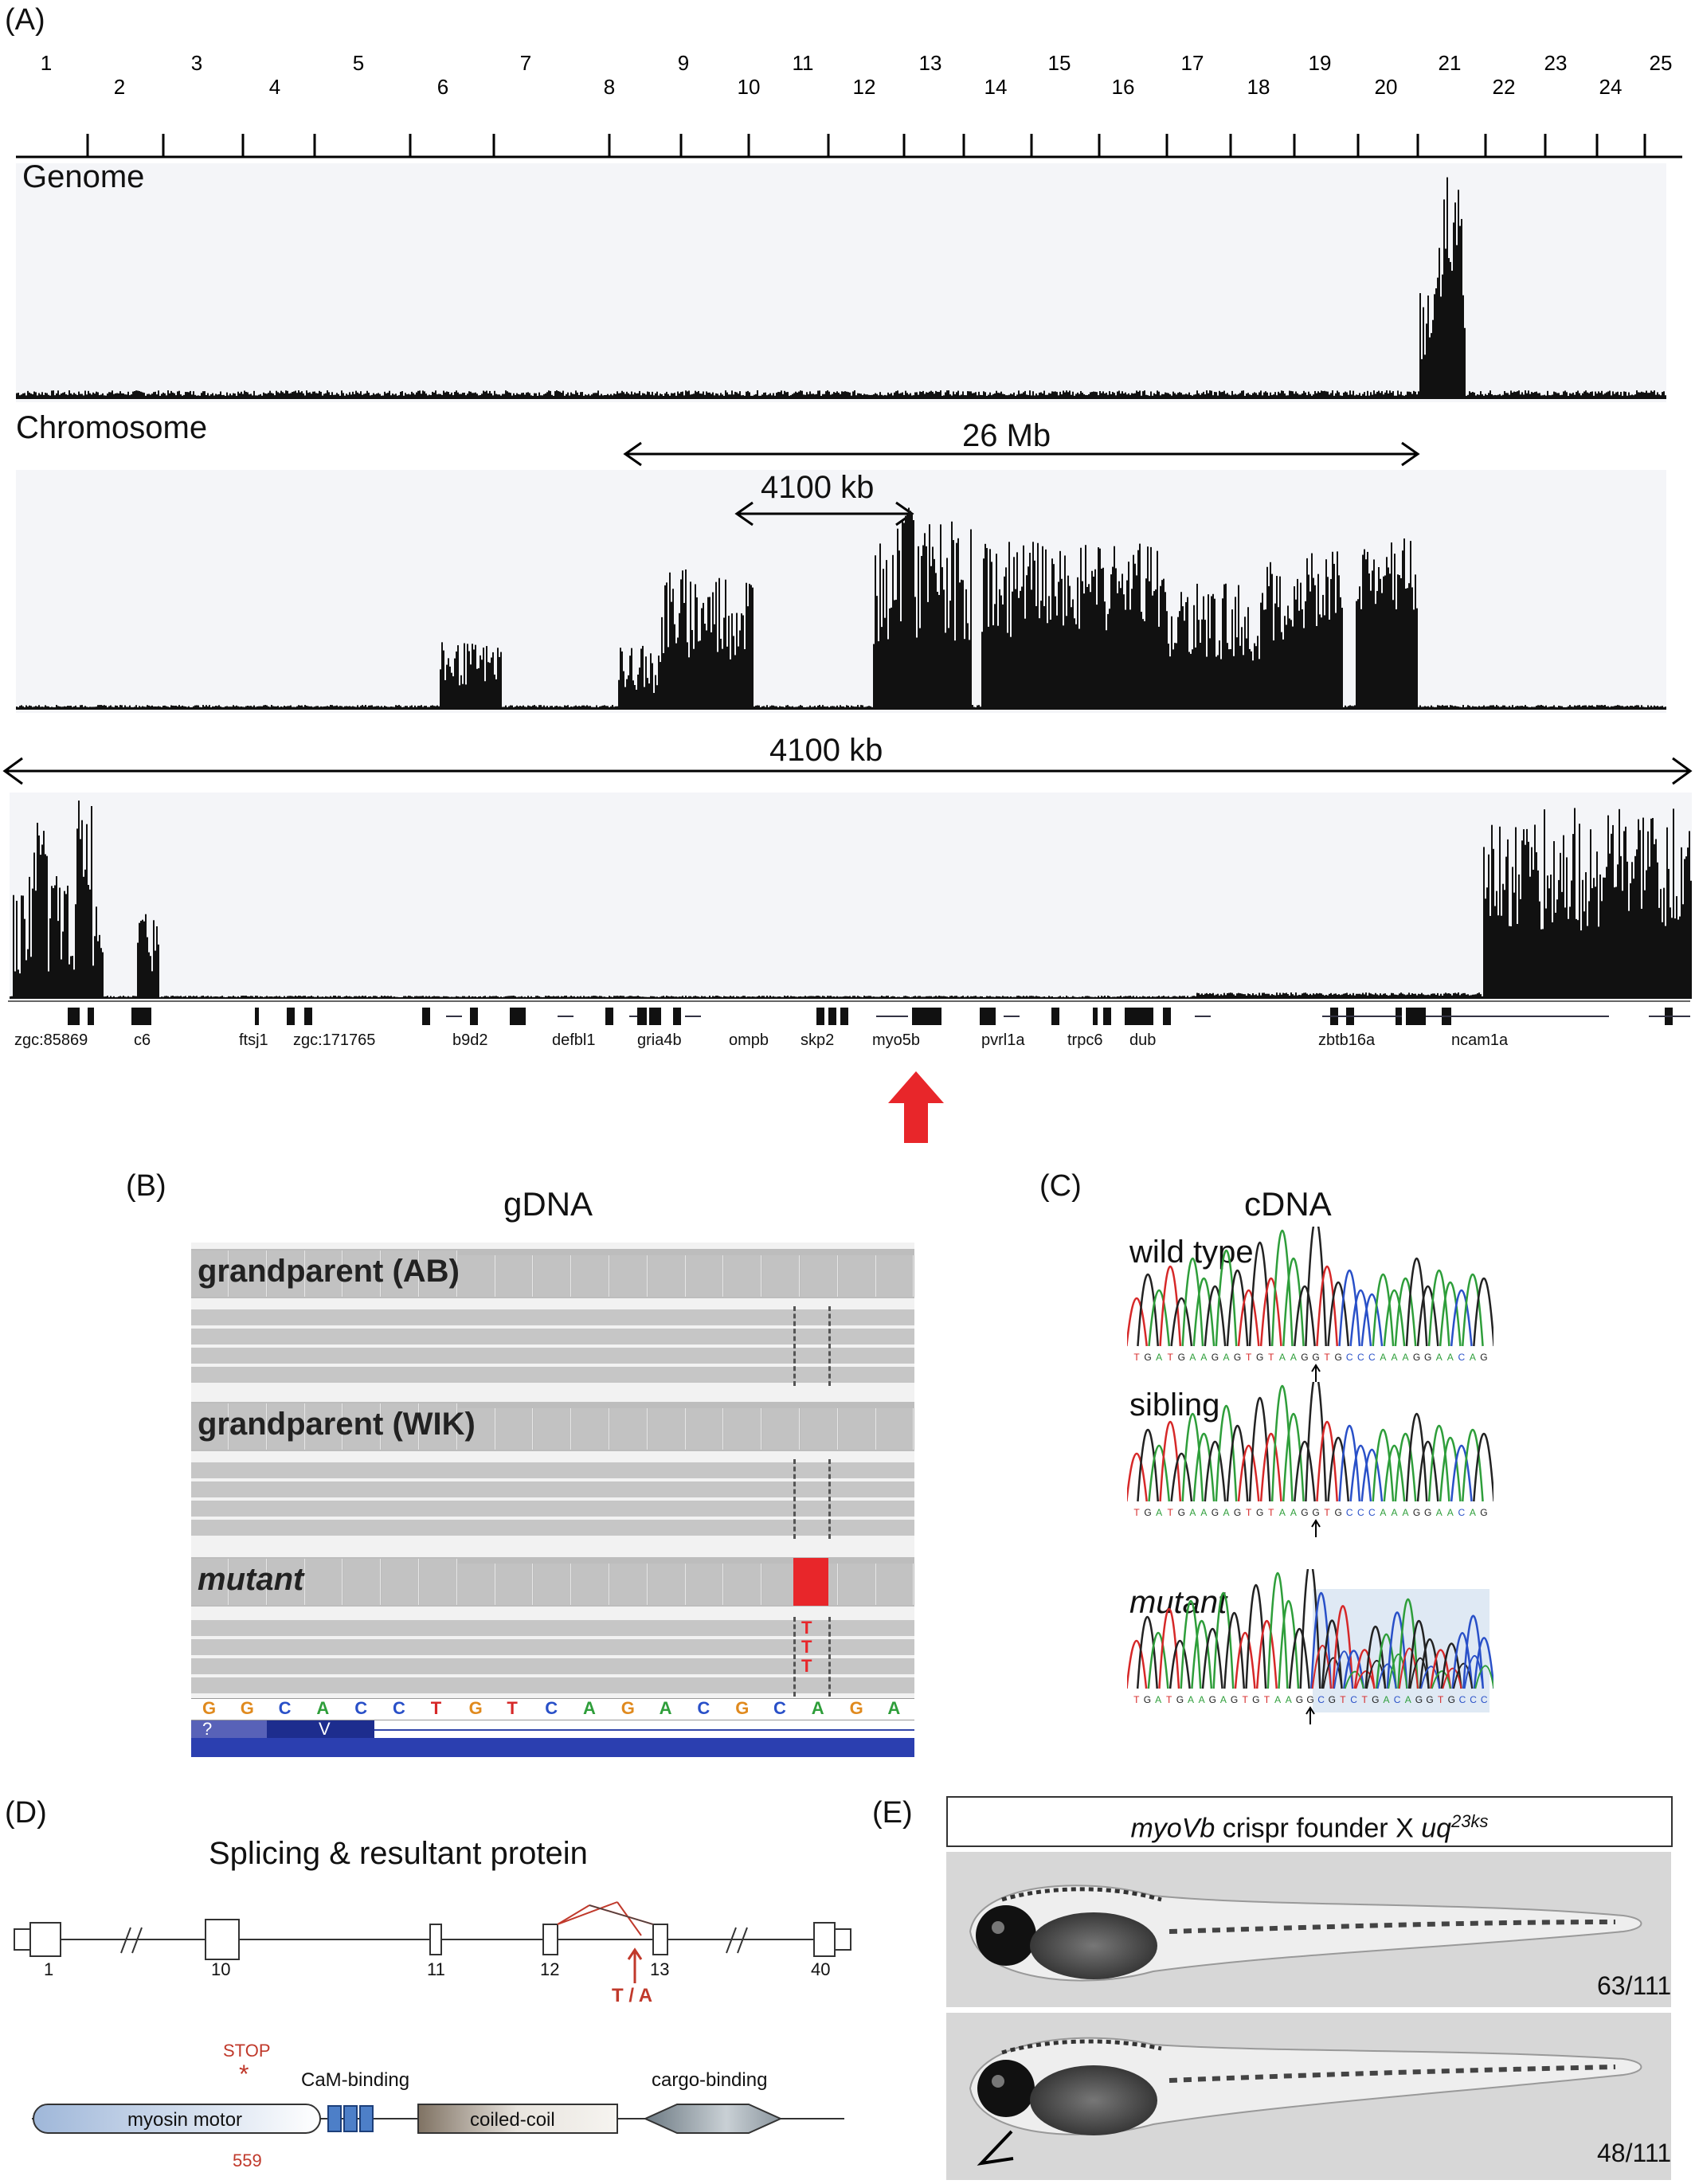  What do you see at coordinates (361, 1708) in the screenshot?
I see `reference-base: C` at bounding box center [361, 1708].